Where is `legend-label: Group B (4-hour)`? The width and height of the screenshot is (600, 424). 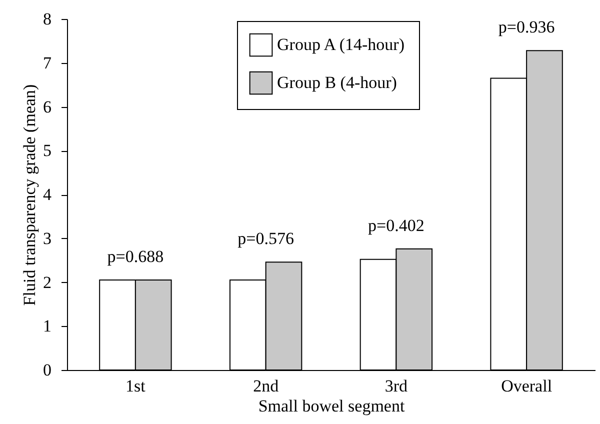 legend-label: Group B (4-hour) is located at coordinates (337, 82).